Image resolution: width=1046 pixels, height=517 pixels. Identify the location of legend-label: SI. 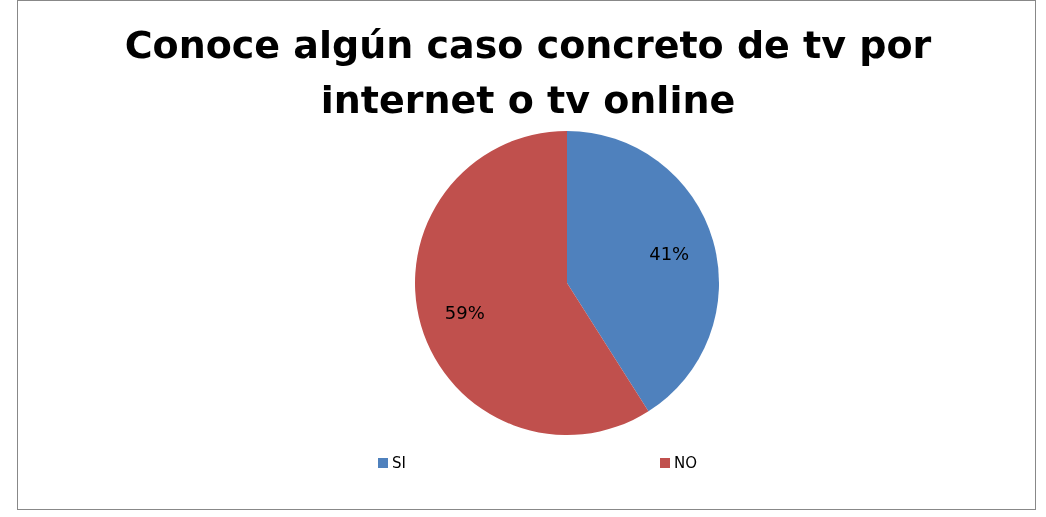
(399, 463).